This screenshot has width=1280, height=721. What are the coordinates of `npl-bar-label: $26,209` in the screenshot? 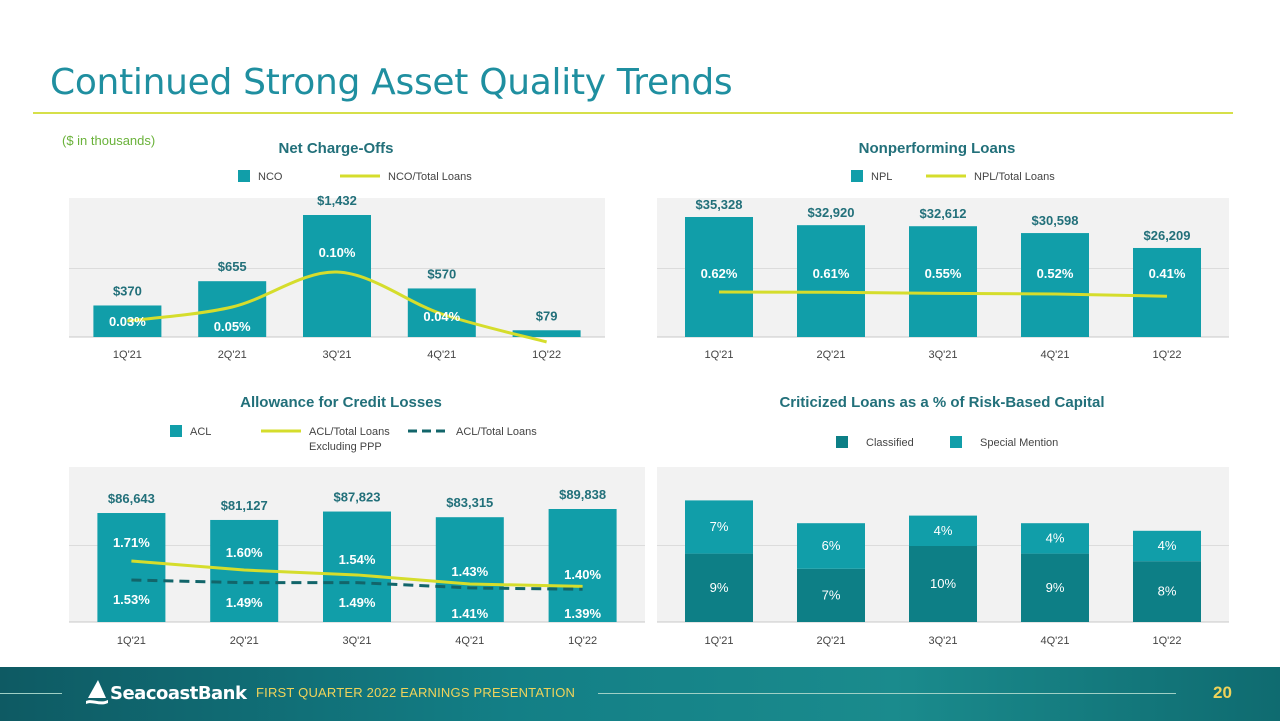 It's located at (1167, 235).